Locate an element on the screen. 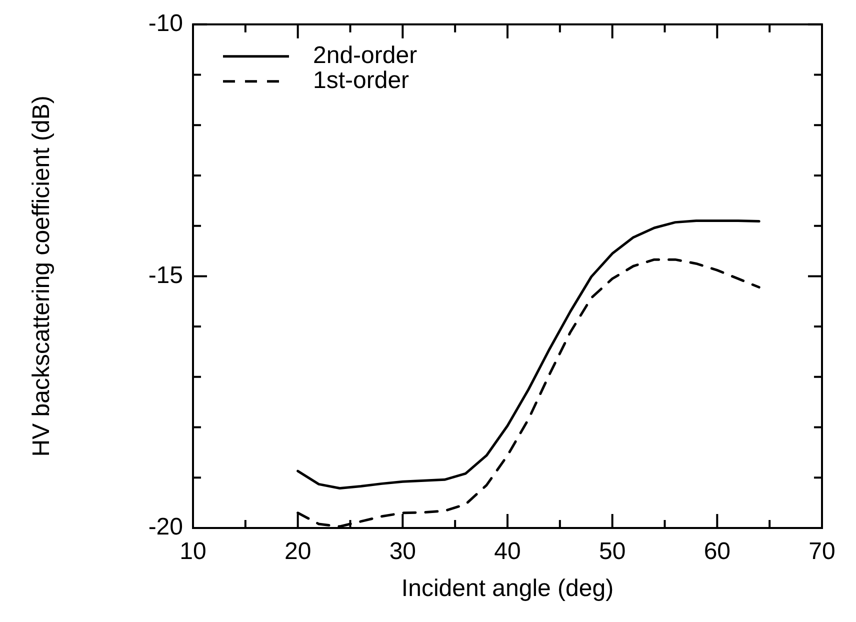 Image resolution: width=856 pixels, height=622 pixels. x-tick-label: 20 is located at coordinates (298, 552).